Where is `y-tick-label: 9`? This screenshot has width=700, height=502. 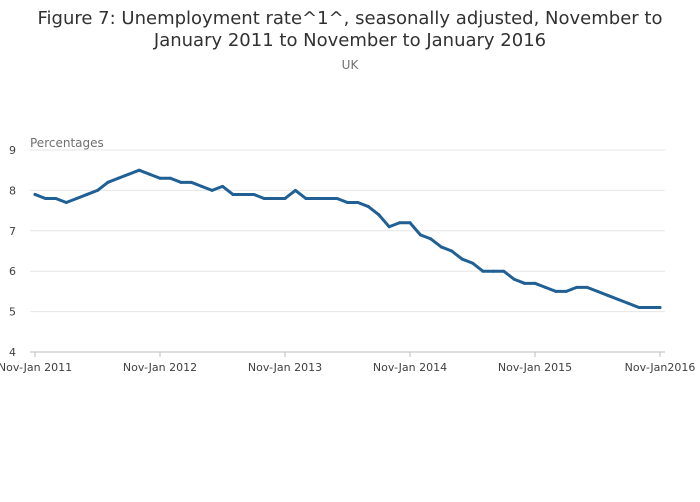 y-tick-label: 9 is located at coordinates (12, 150).